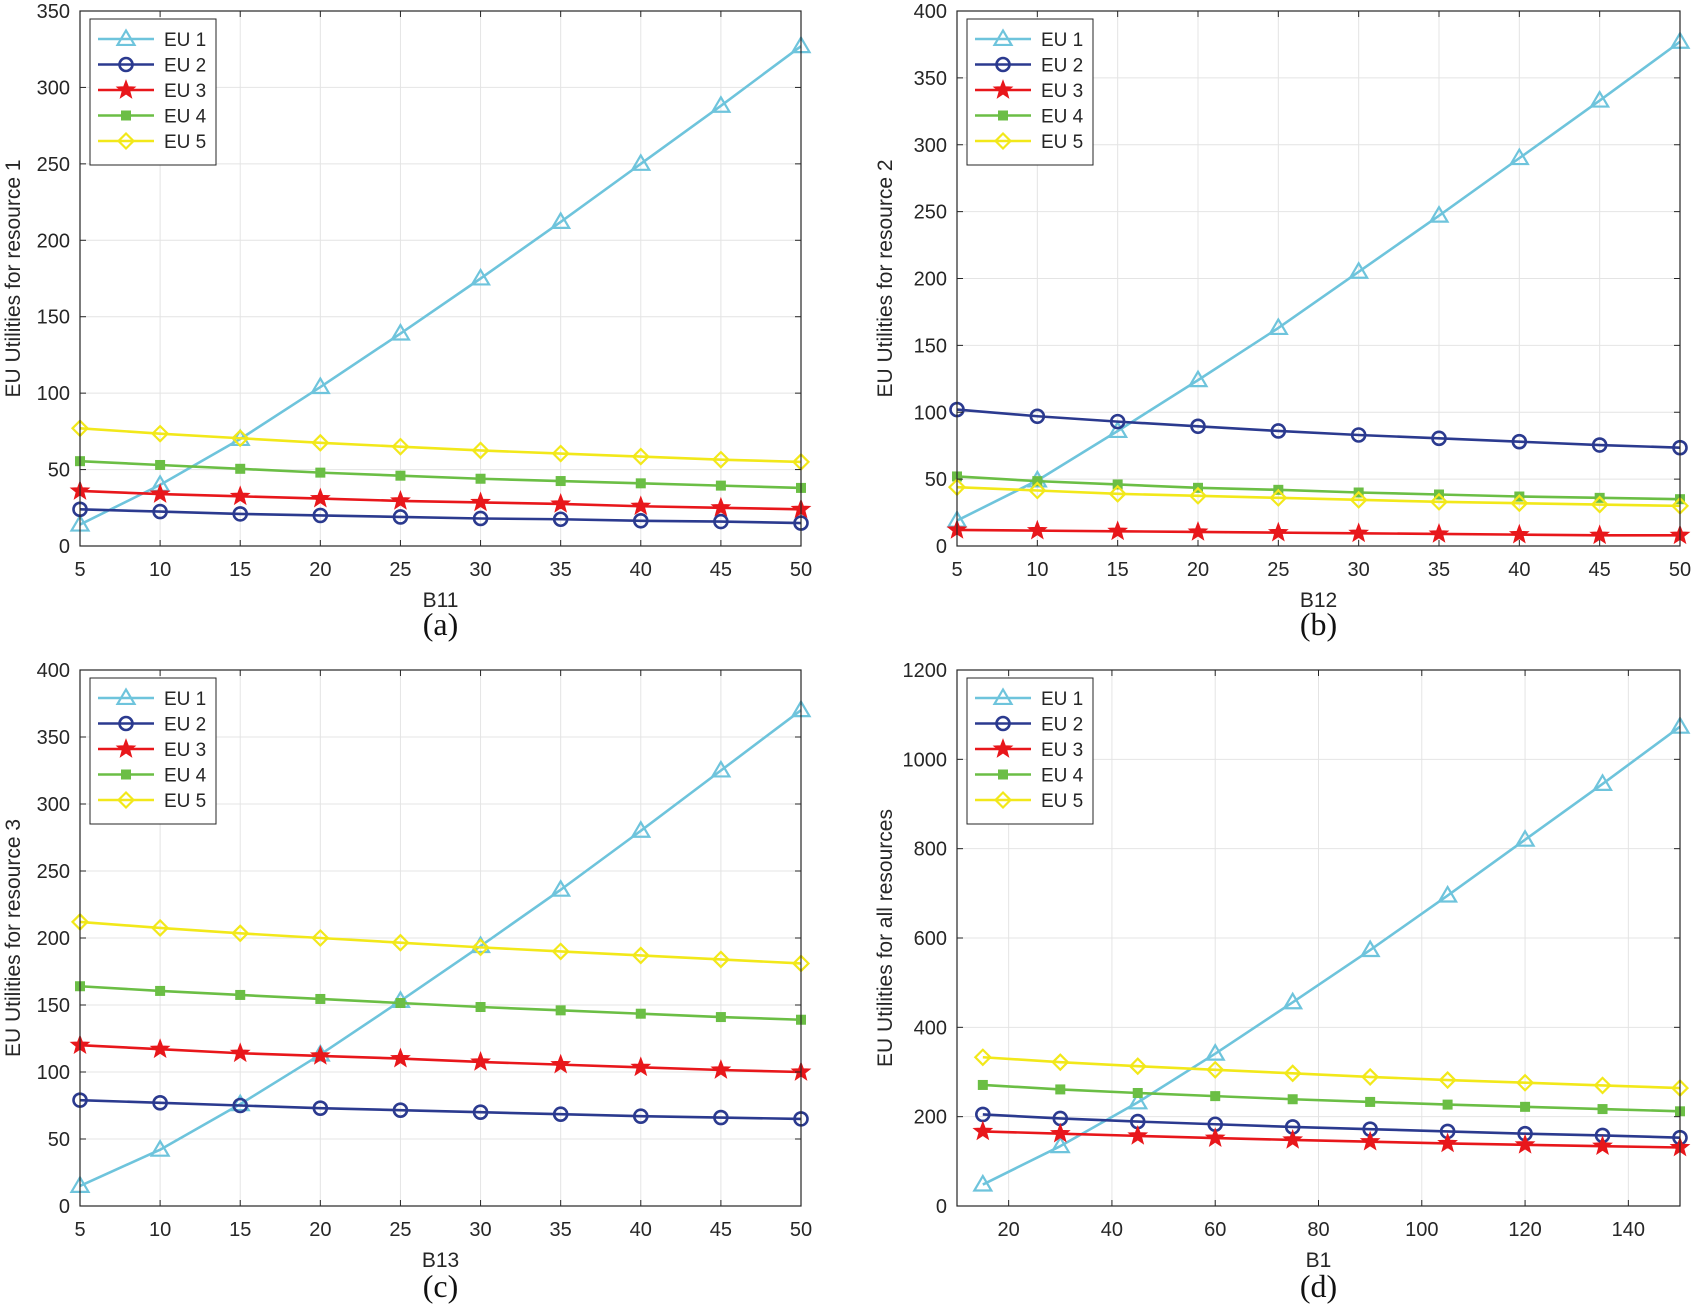  What do you see at coordinates (400, 1230) in the screenshot?
I see `x-tick-label: 25` at bounding box center [400, 1230].